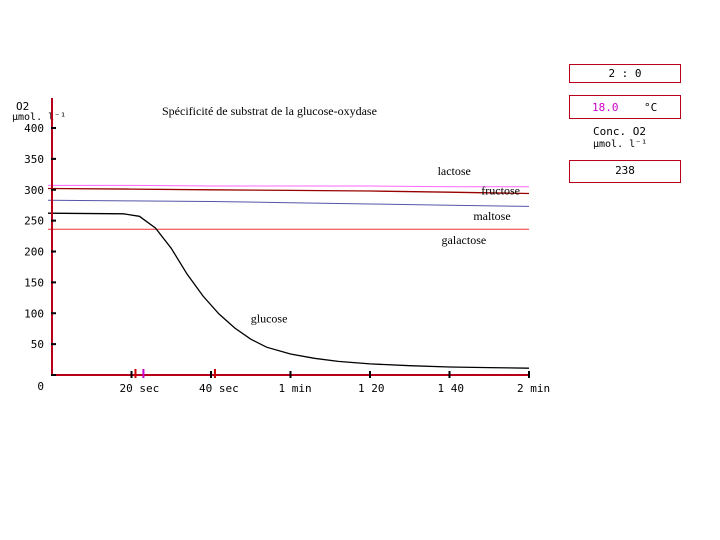  What do you see at coordinates (39, 117) in the screenshot?
I see `y-axis-unit: µmol. l⁻¹` at bounding box center [39, 117].